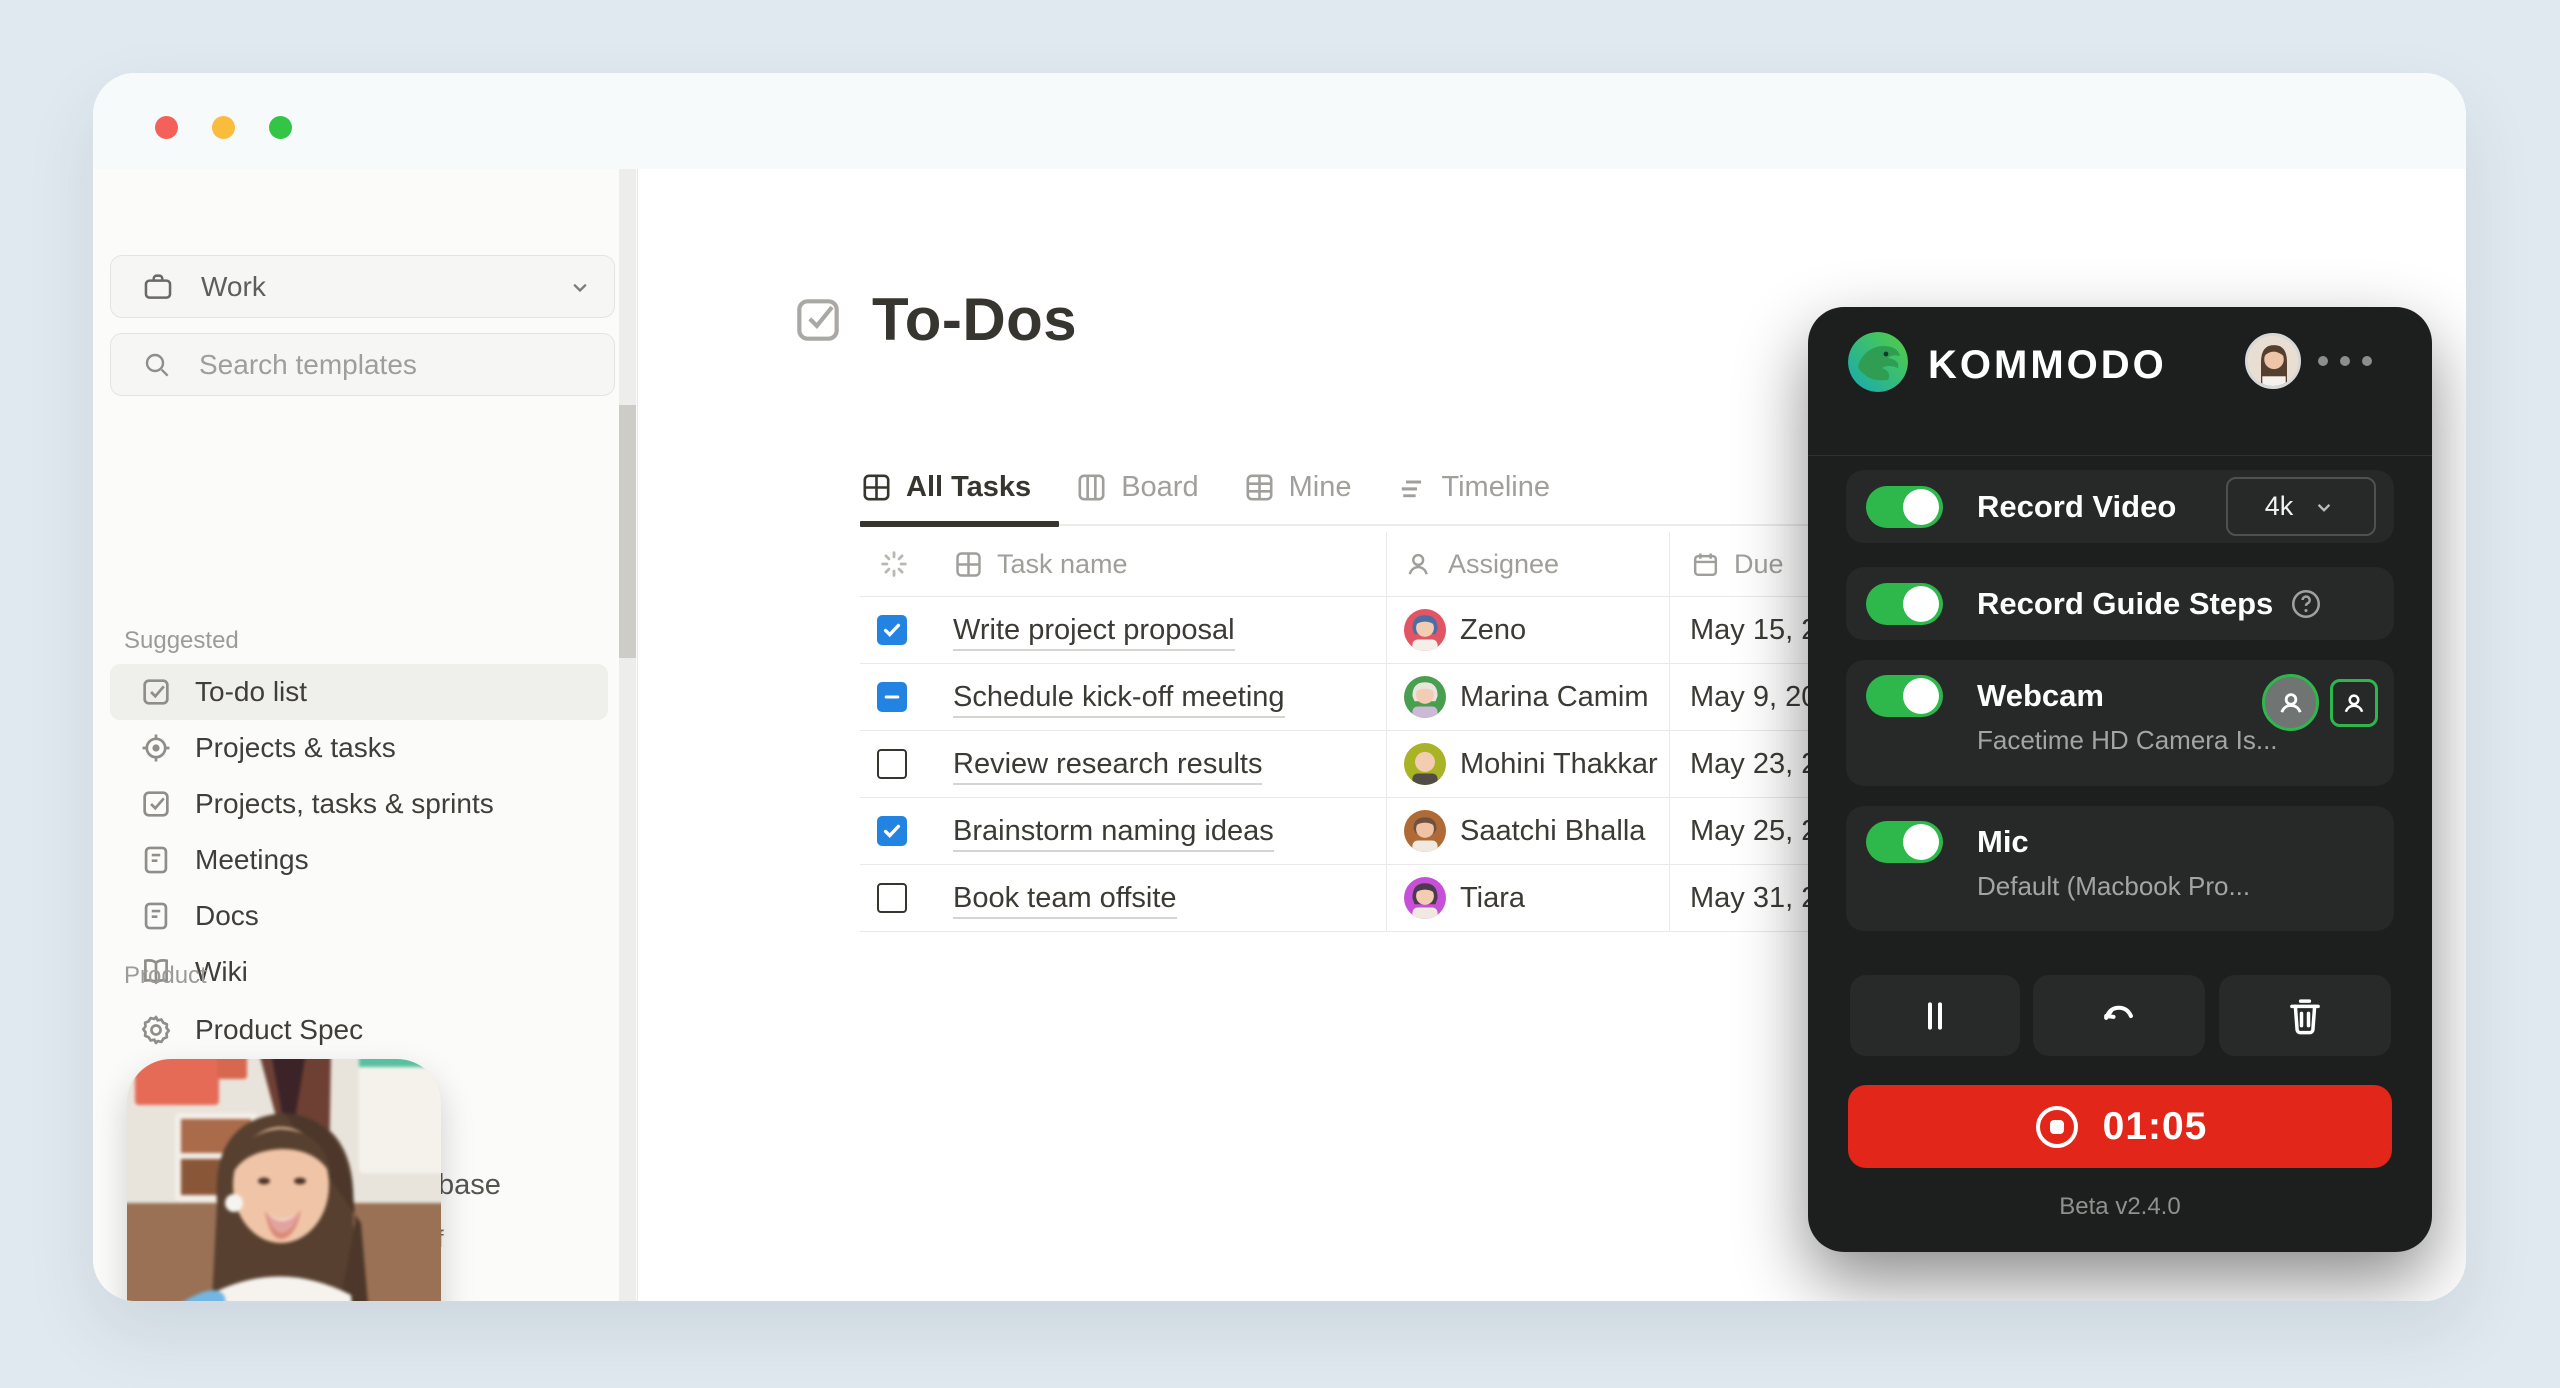  I want to click on mic-label: Mic, so click(2003, 841).